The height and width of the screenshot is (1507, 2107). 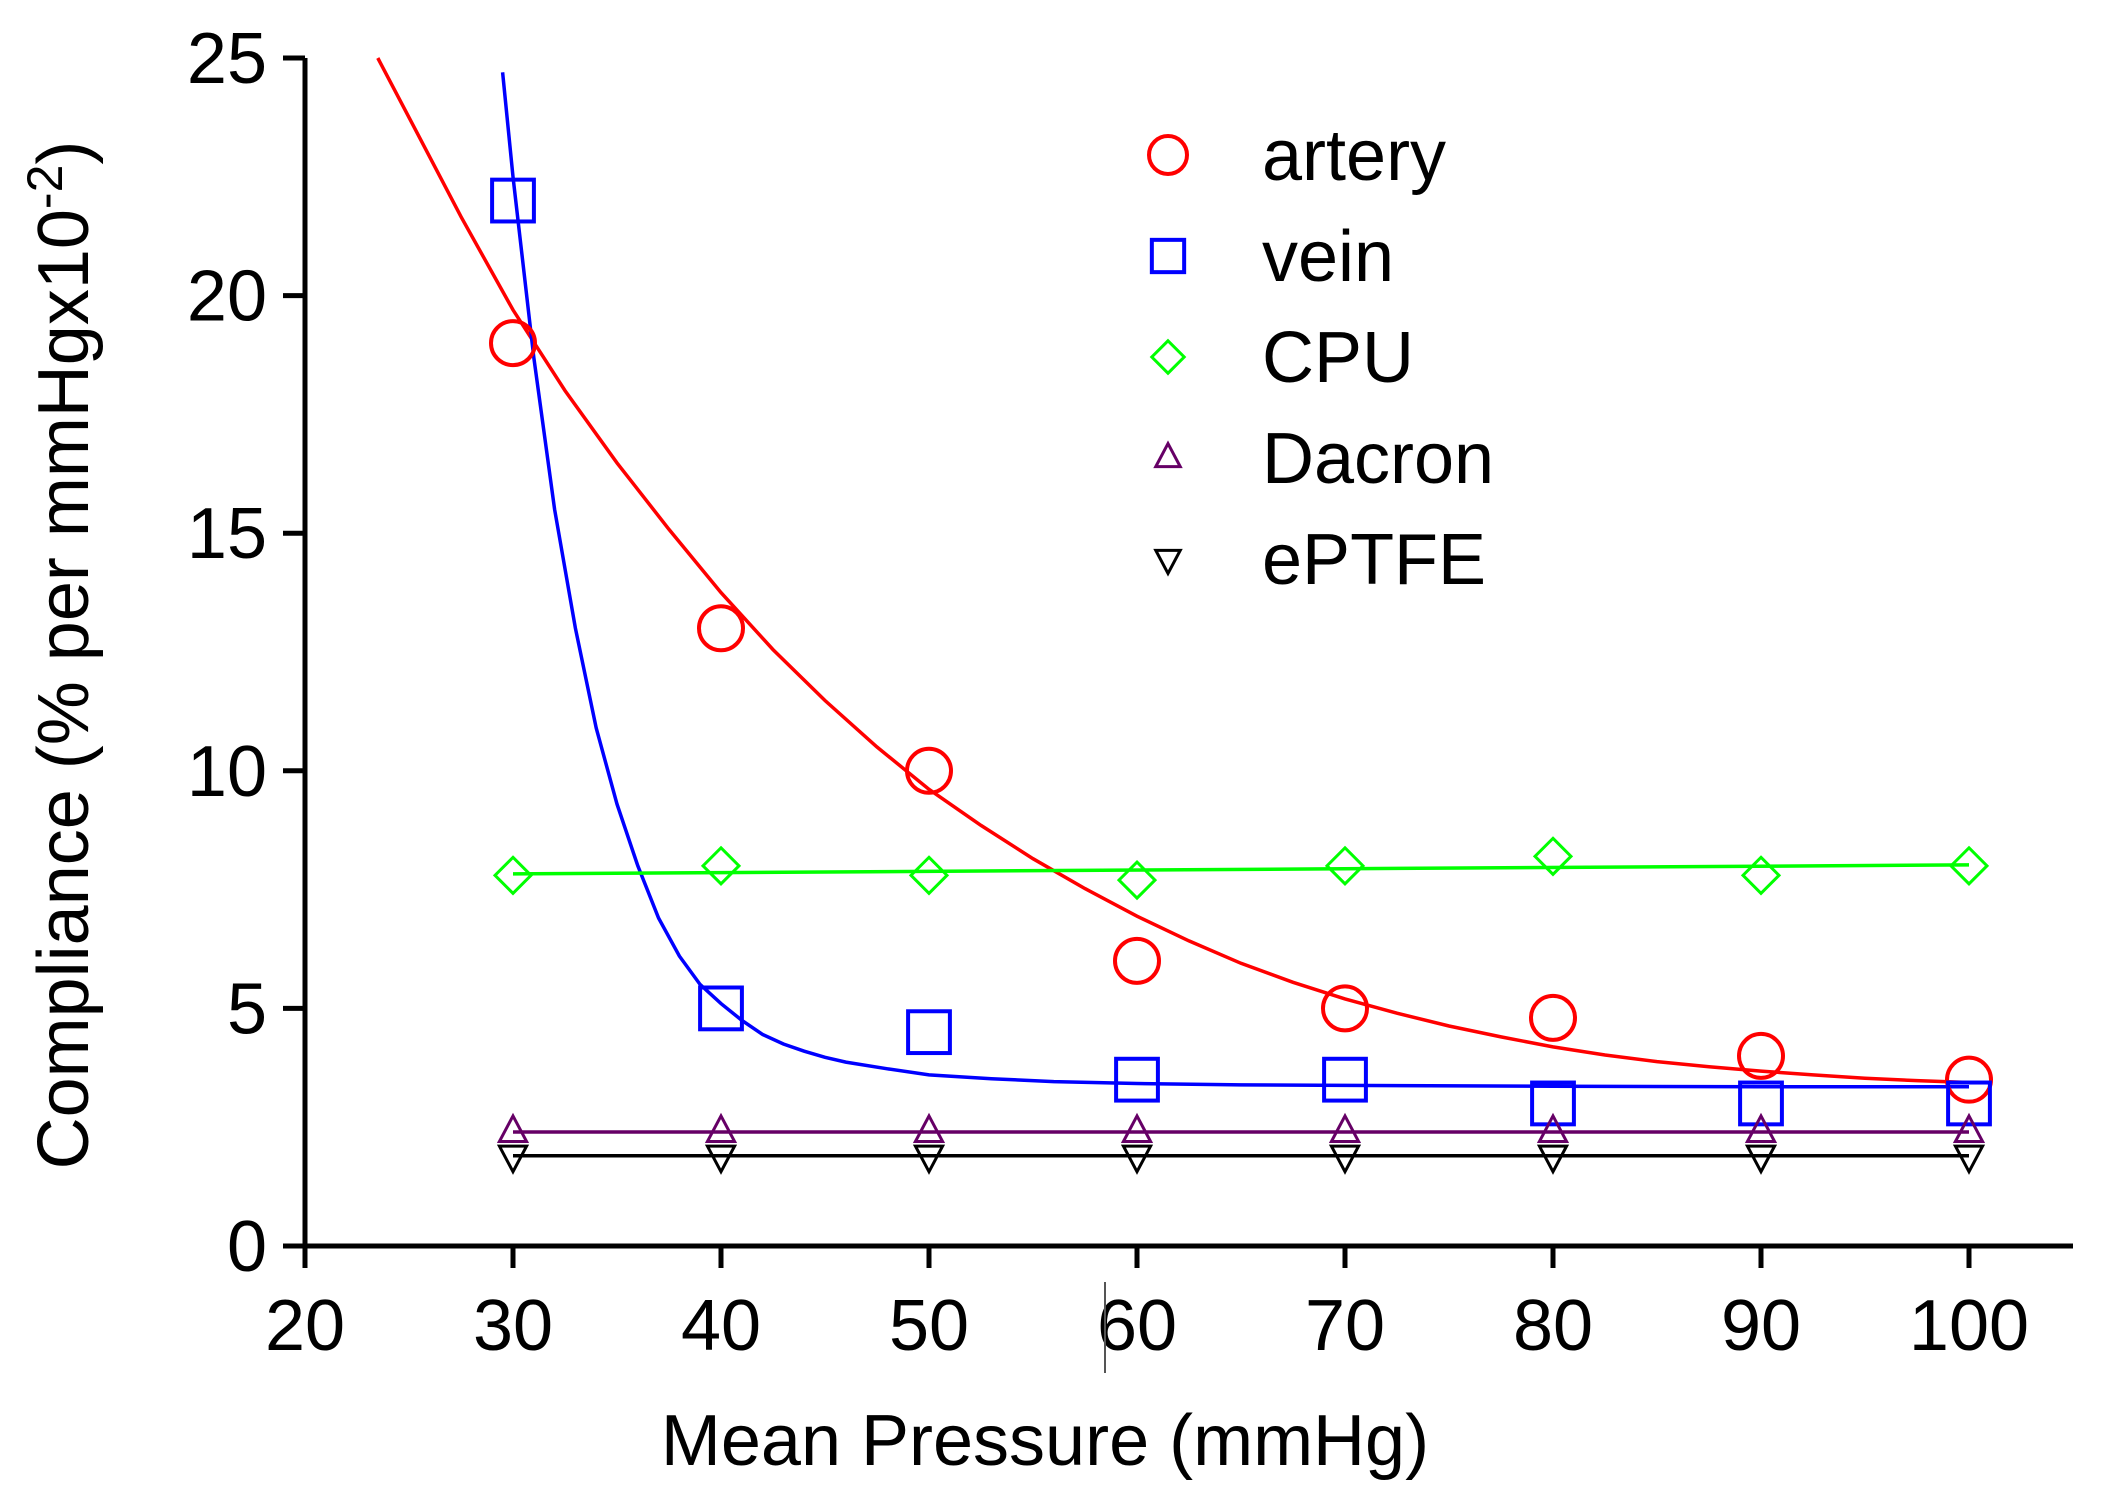 What do you see at coordinates (1354, 156) in the screenshot?
I see `legend-artery-label: artery` at bounding box center [1354, 156].